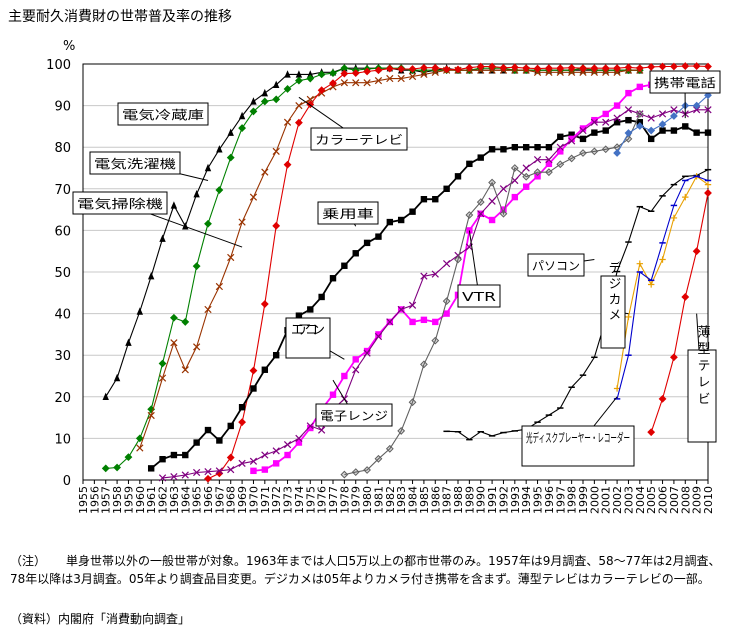 Image resolution: width=744 pixels, height=635 pixels. I want to click on y-tick-label: 0, so click(67, 481).